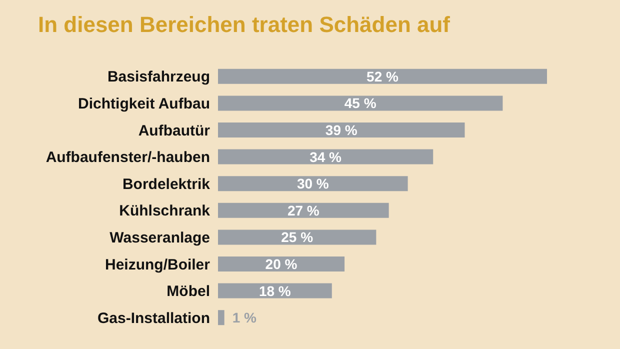 The width and height of the screenshot is (620, 349). Describe the element at coordinates (244, 25) in the screenshot. I see `chart-title: In diesen Bereichen traten Schäden auf` at that location.